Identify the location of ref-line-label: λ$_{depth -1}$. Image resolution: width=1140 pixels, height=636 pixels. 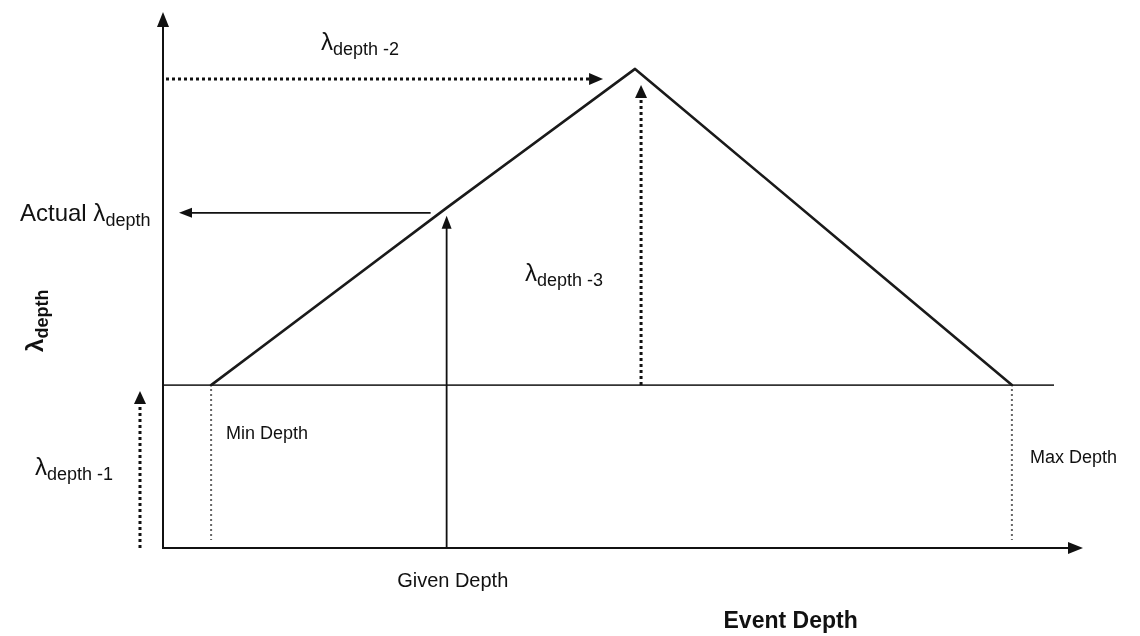
(74, 468).